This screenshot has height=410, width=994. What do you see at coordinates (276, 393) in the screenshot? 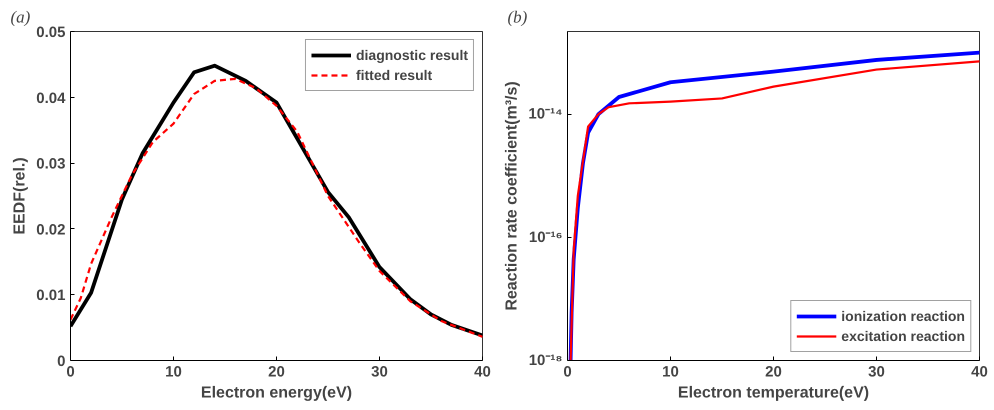
I see `x-axis-title: Electron energy(eV)` at bounding box center [276, 393].